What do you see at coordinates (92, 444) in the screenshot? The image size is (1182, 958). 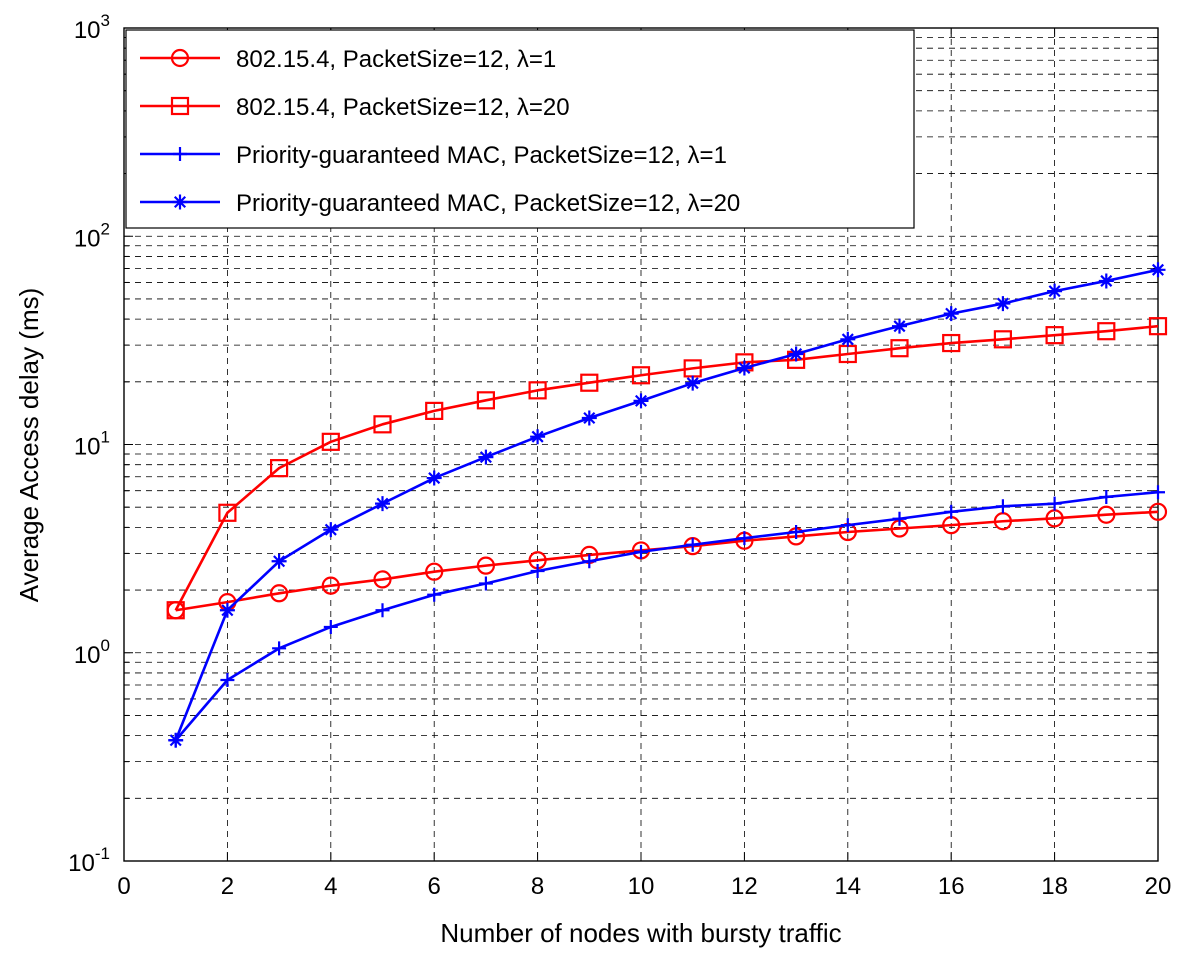 I see `y-tick-label: 10¹` at bounding box center [92, 444].